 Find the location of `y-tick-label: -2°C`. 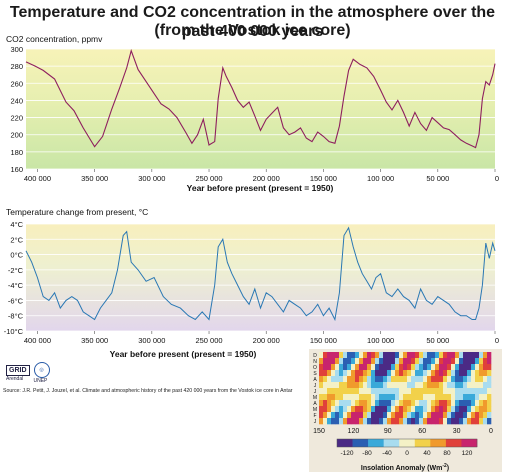

y-tick-label: -2°C is located at coordinates (16, 270).